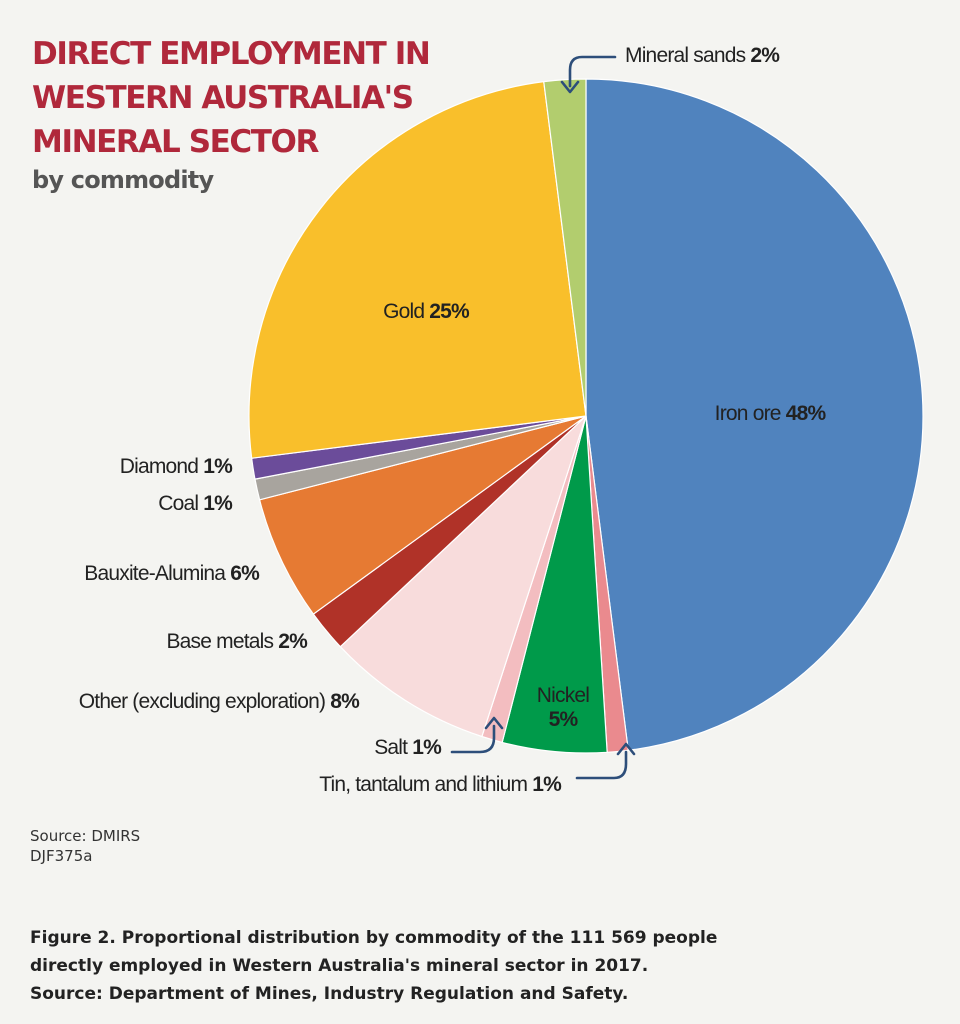 This screenshot has height=1024, width=960. I want to click on salt-arrow, so click(473, 739).